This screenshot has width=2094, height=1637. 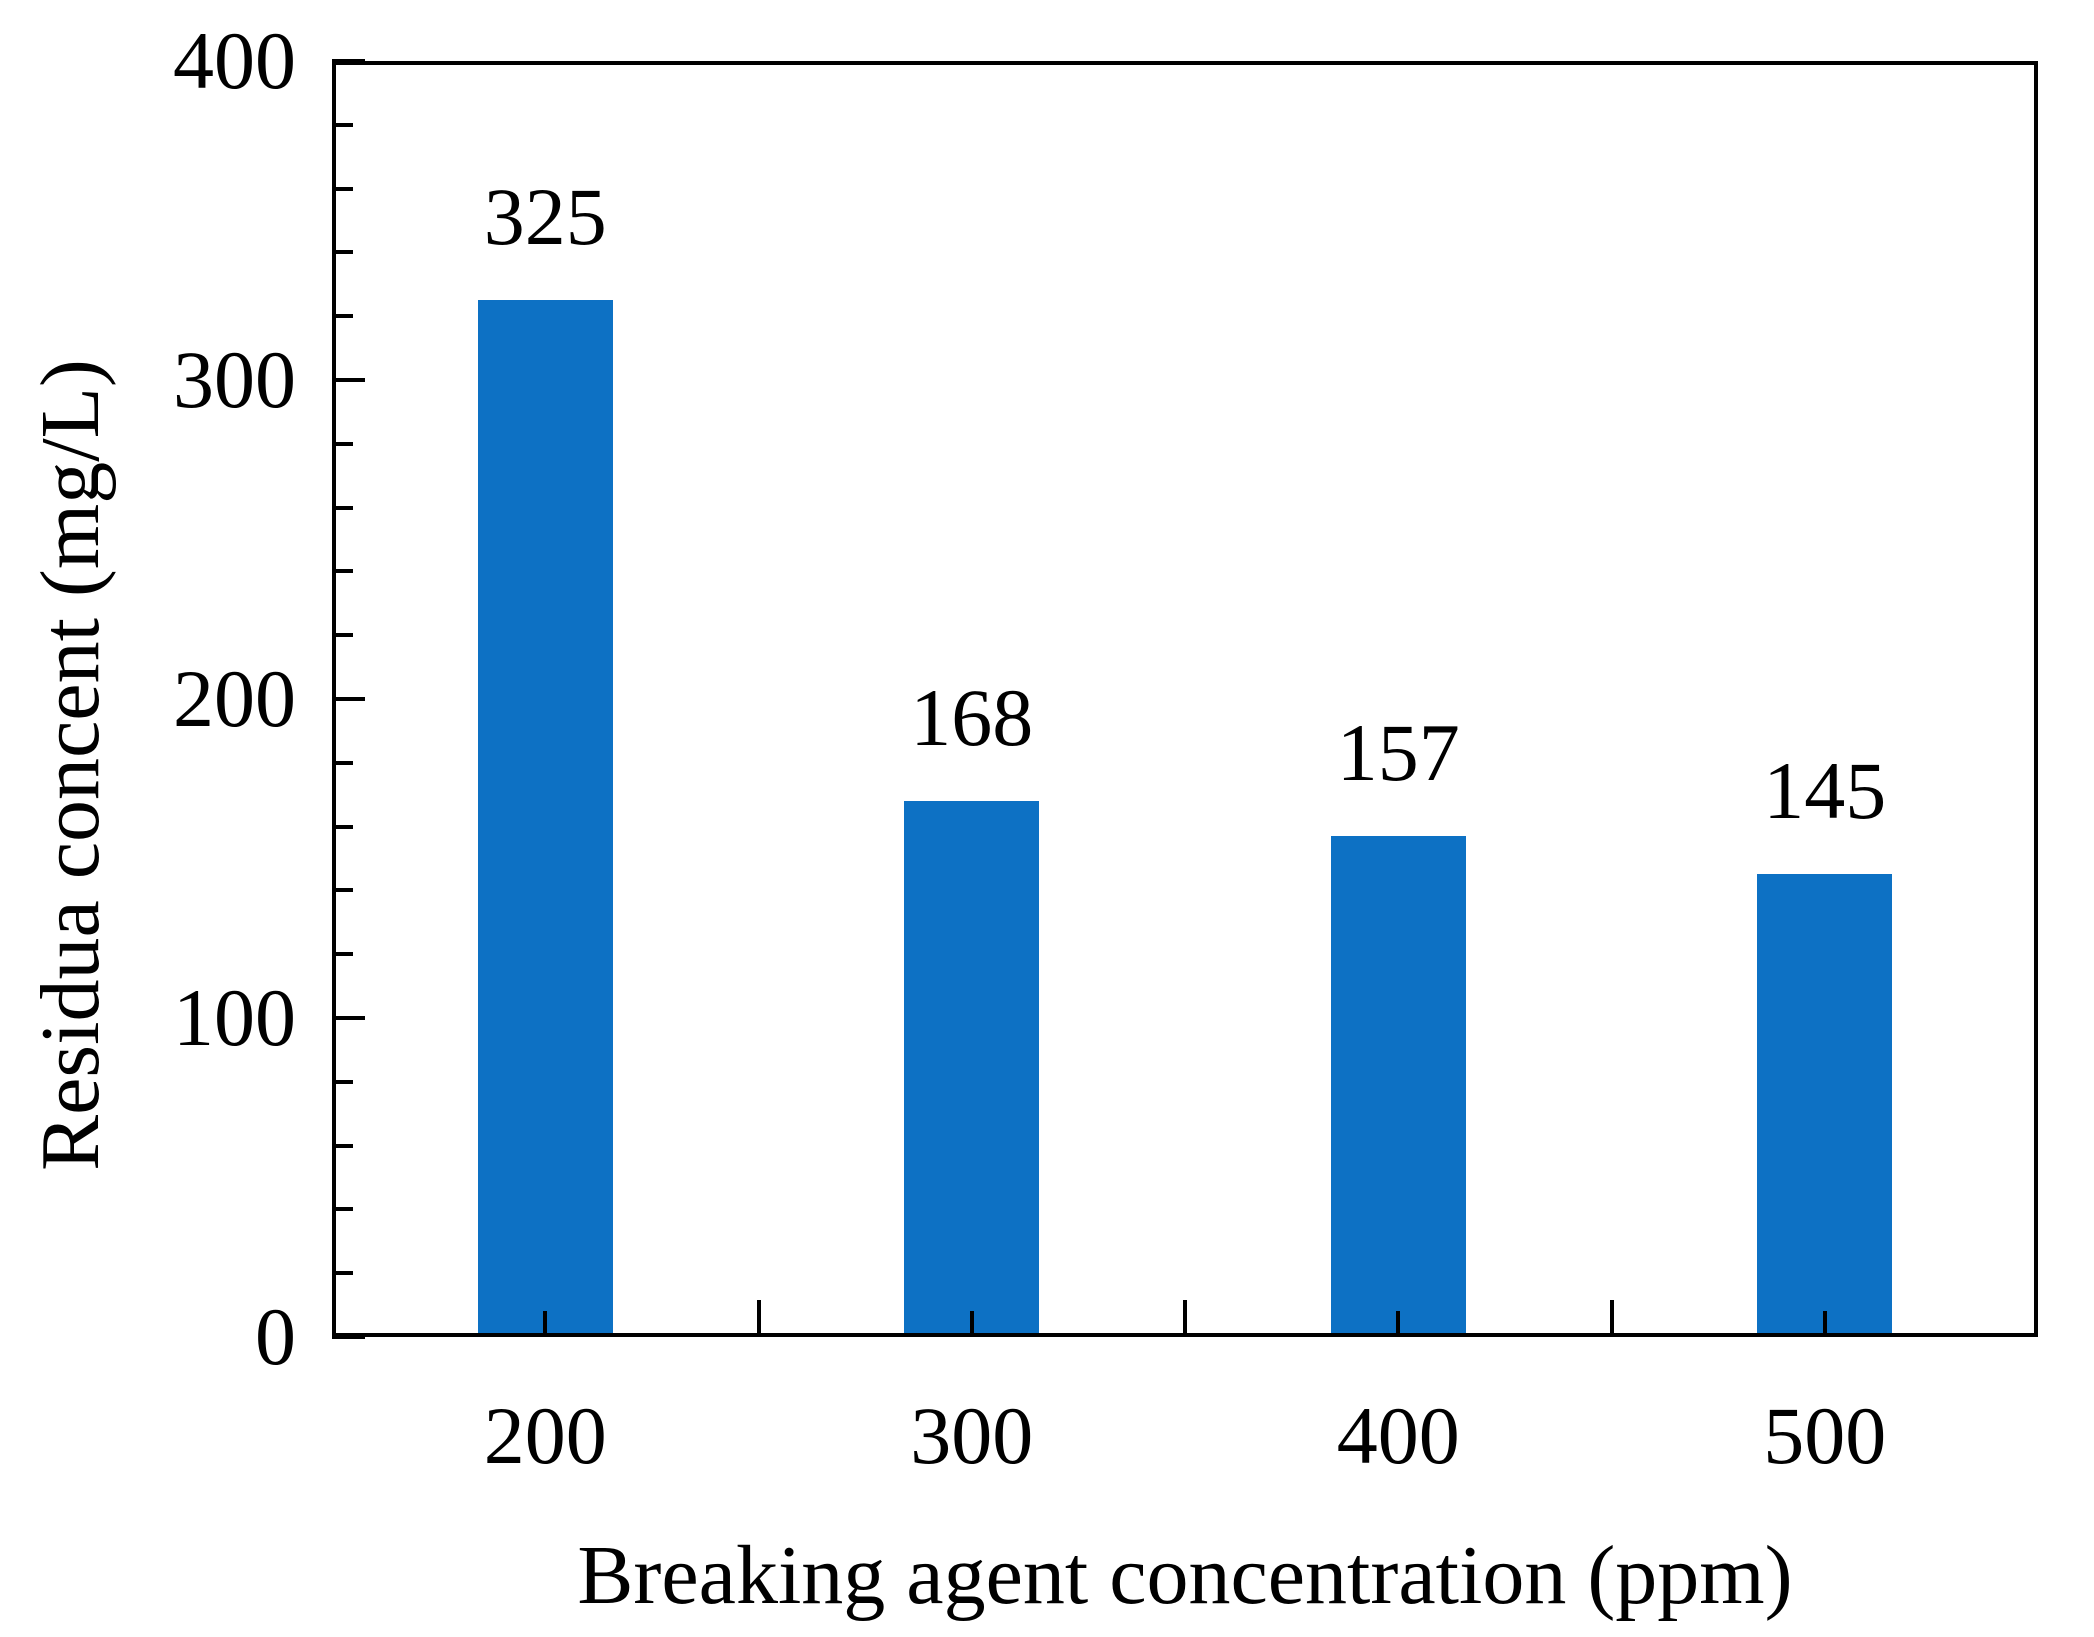 I want to click on y-tick-label: 100, so click(x=234, y=1017).